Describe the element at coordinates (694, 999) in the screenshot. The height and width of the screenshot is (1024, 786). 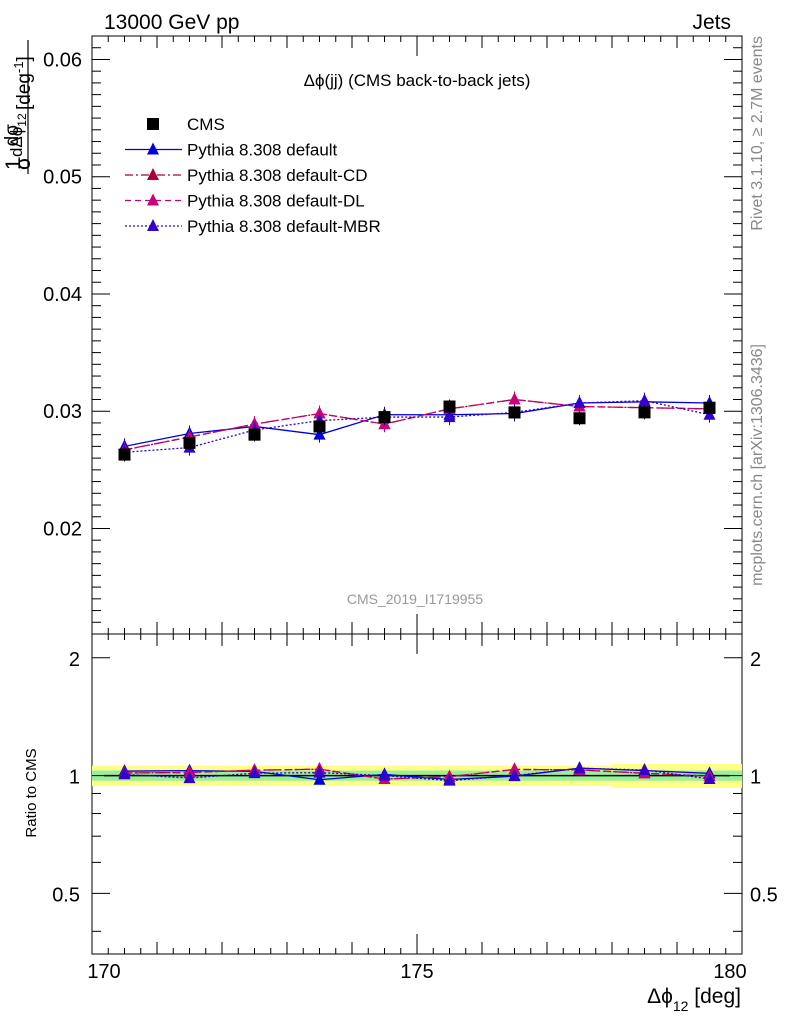
I see `x-axis-label: Δϕ12 [deg]` at that location.